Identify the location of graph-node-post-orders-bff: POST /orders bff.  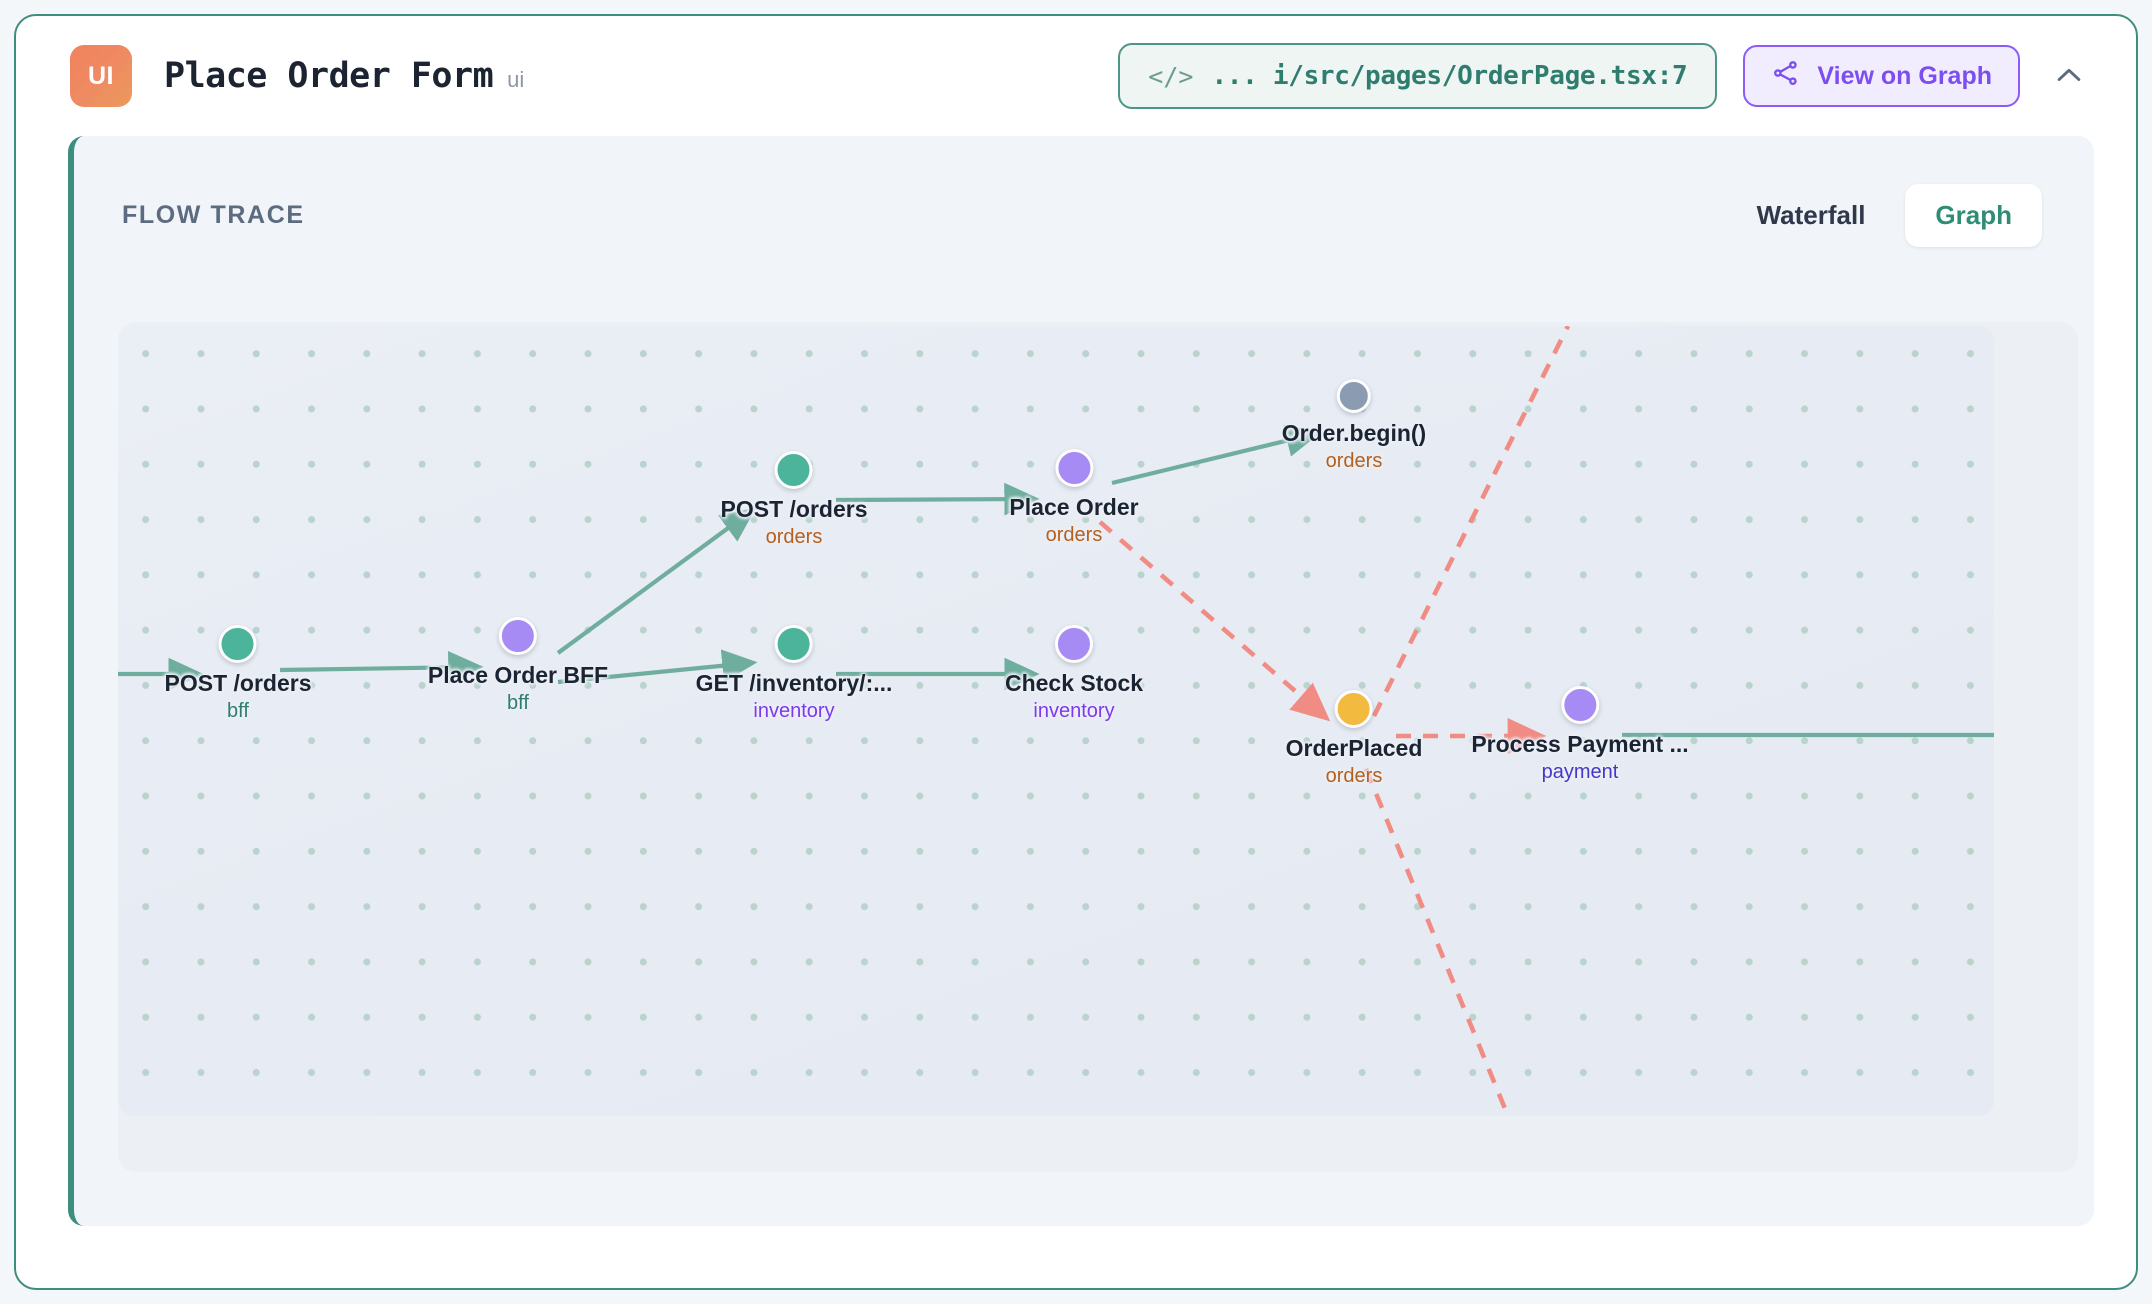
(238, 674).